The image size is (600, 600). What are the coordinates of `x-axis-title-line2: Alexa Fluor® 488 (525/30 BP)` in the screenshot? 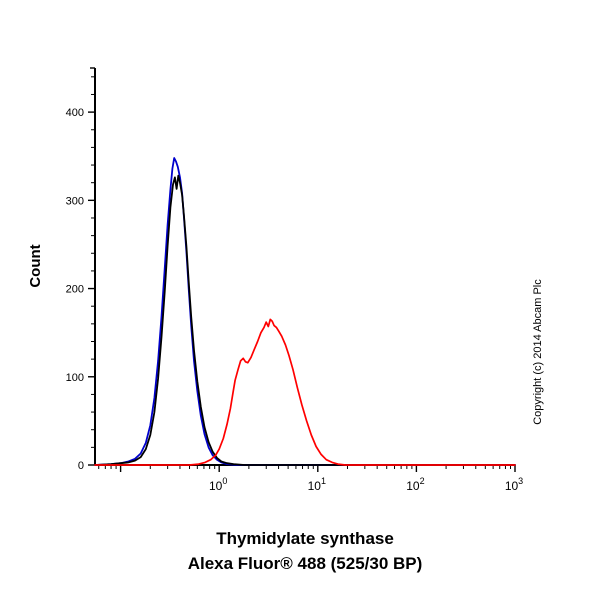 It's located at (305, 563).